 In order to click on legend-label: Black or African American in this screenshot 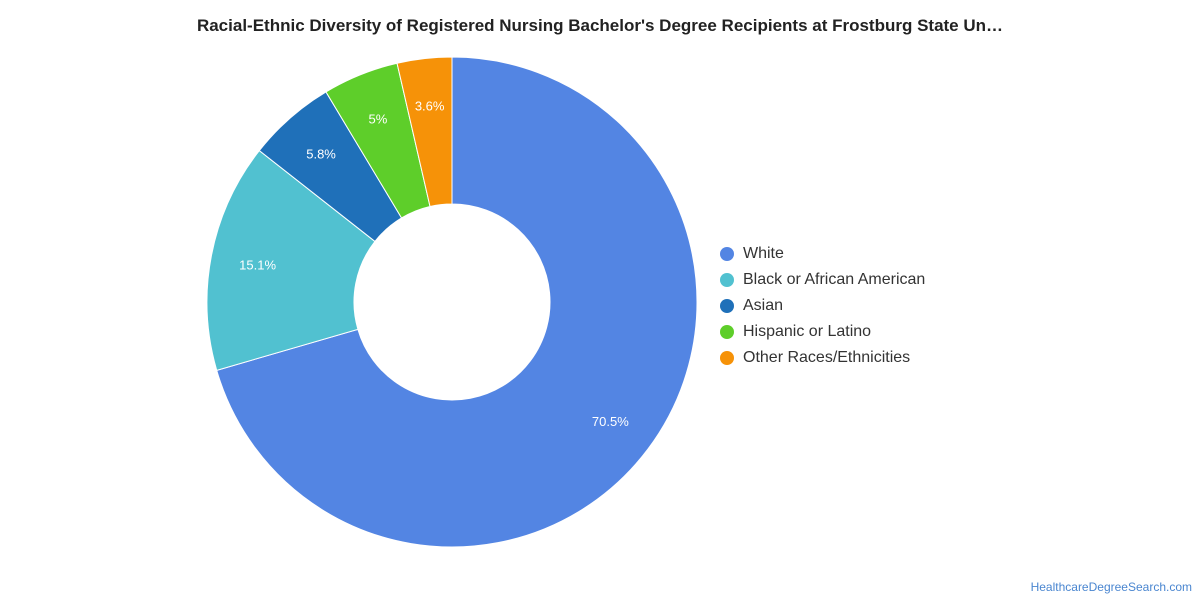, I will do `click(834, 279)`.